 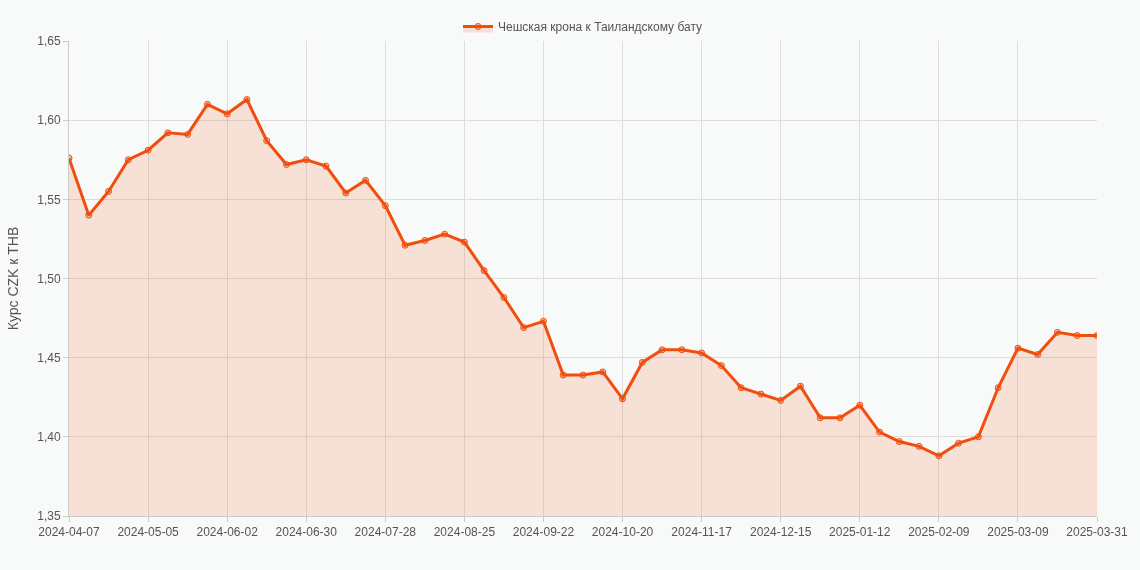 I want to click on y-tick-label: 1,40, so click(x=49, y=437).